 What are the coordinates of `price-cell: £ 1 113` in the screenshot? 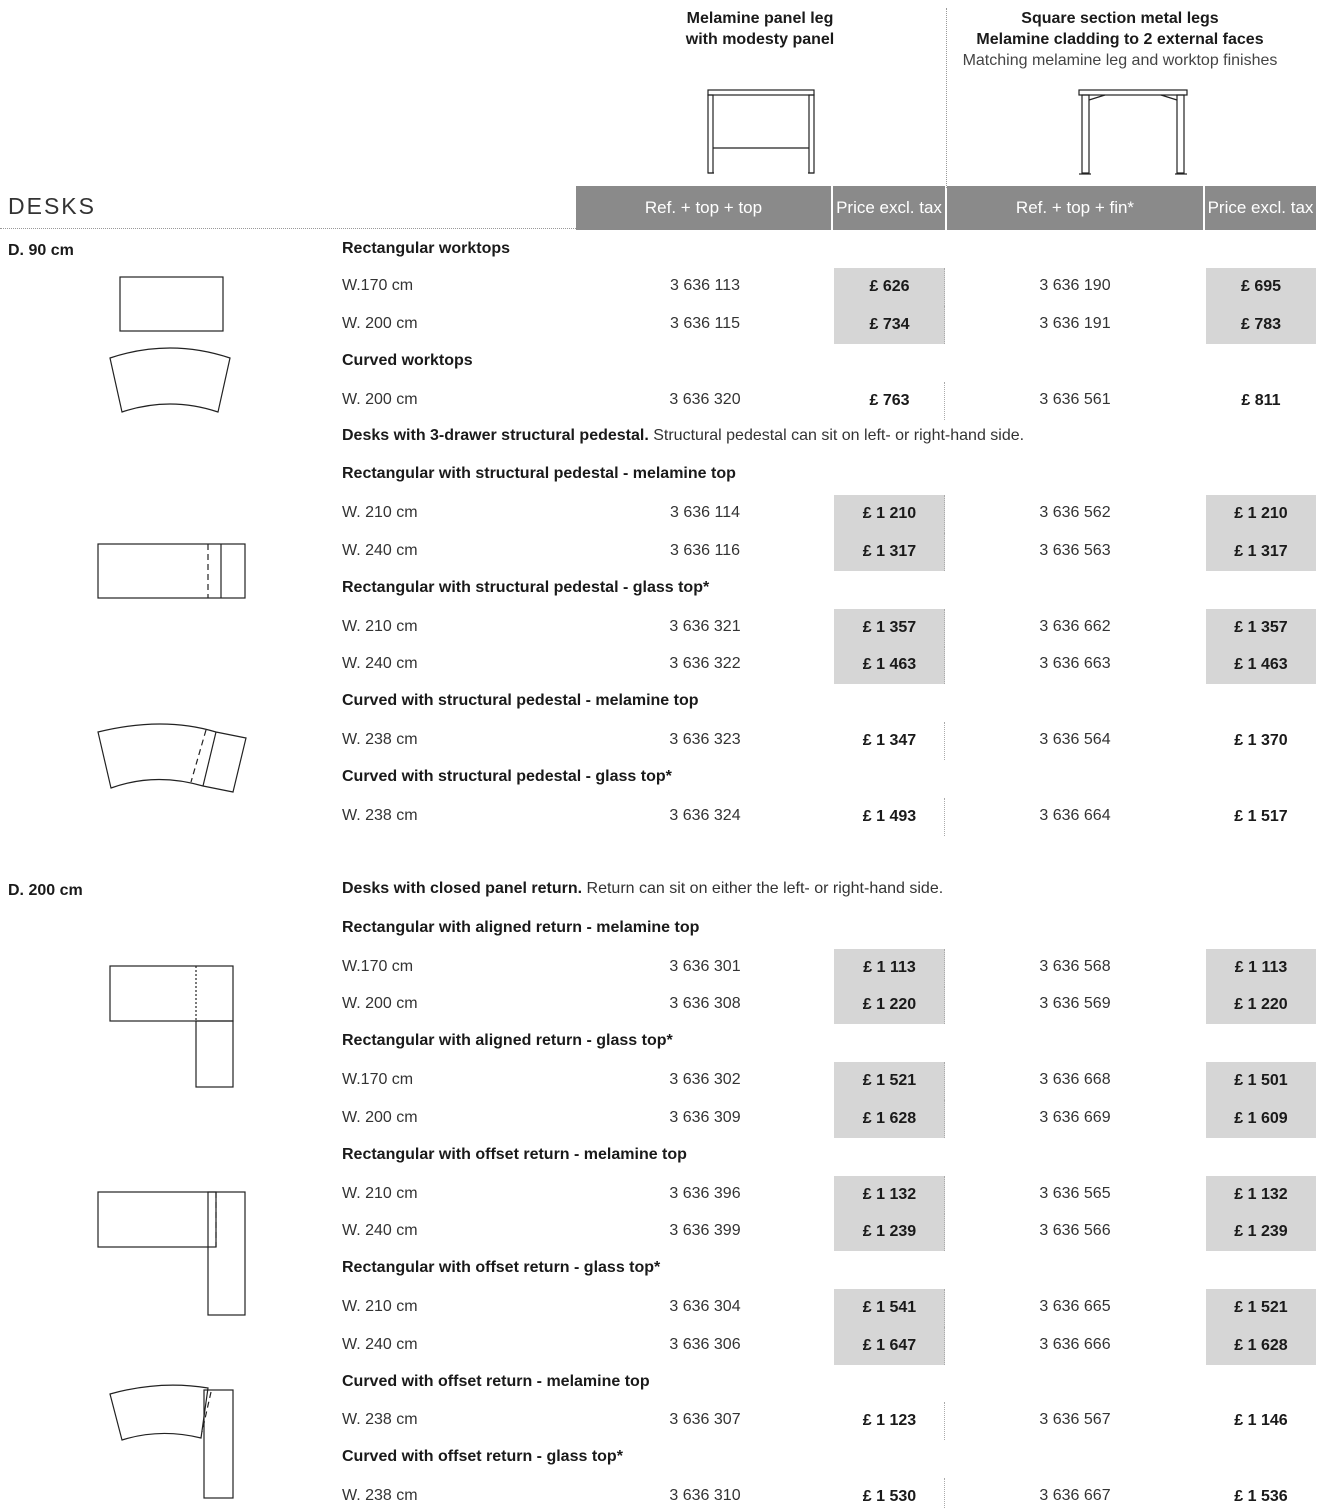 It's located at (889, 968).